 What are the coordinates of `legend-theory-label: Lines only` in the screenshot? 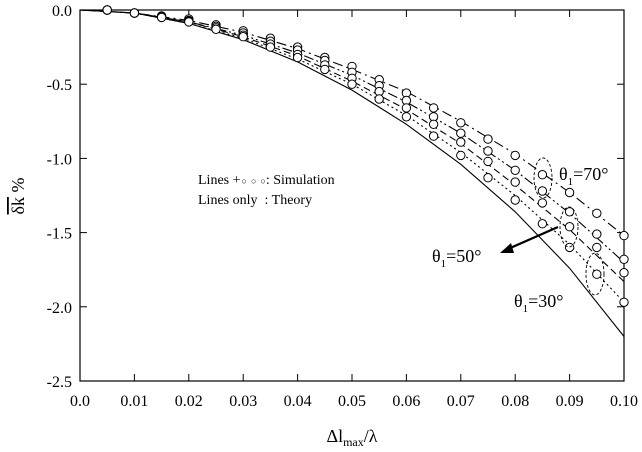 It's located at (228, 200).